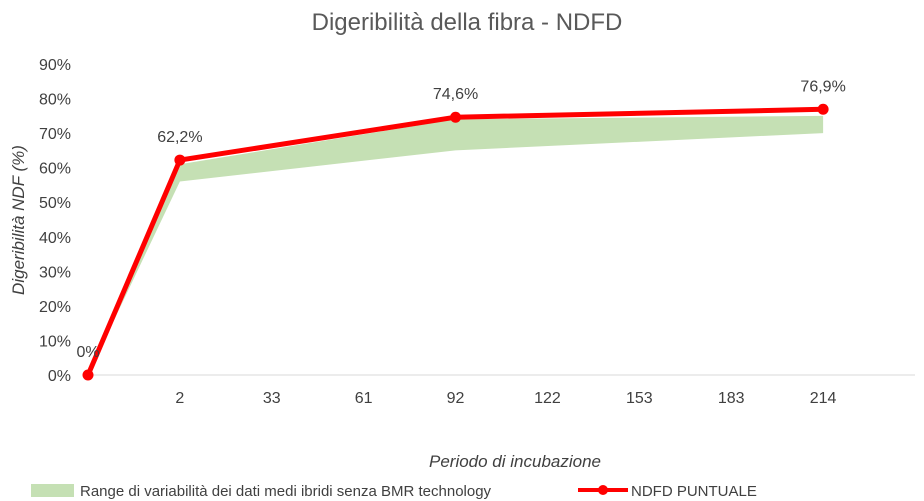 This screenshot has height=501, width=924. Describe the element at coordinates (455, 94) in the screenshot. I see `data-label: 74,6%` at that location.